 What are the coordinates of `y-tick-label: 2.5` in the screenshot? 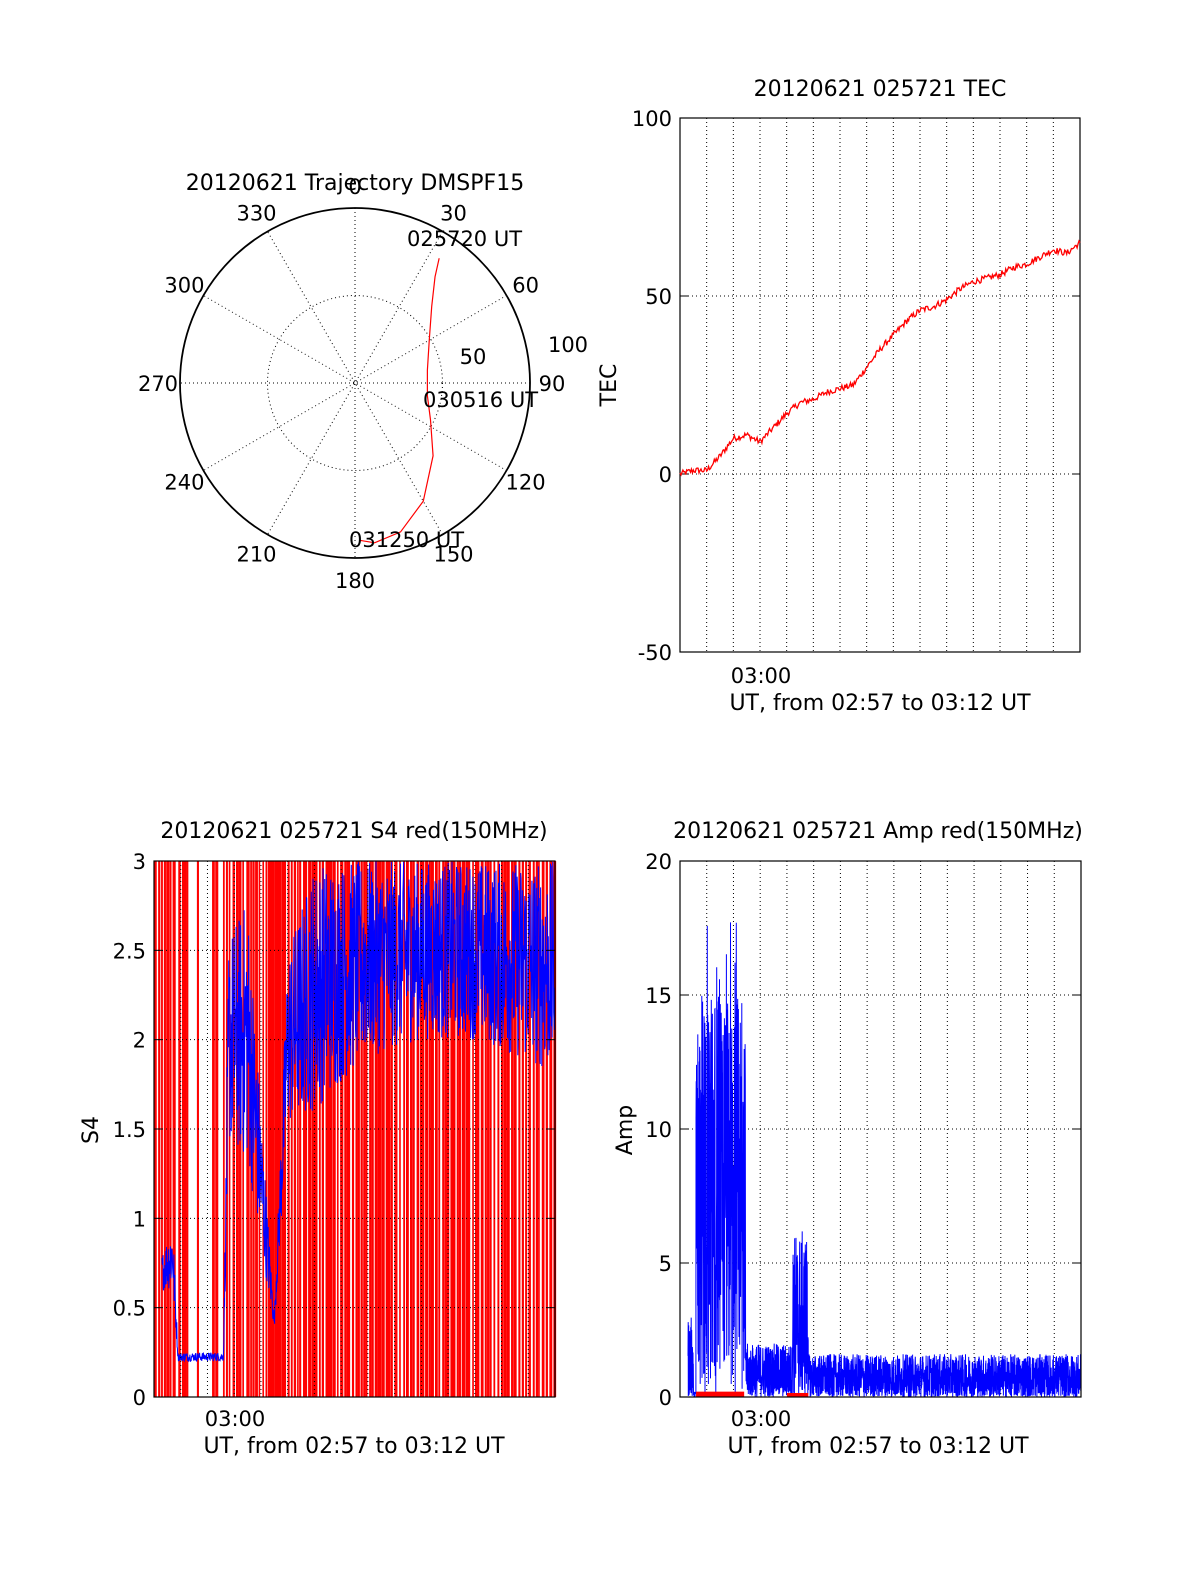 It's located at (129, 951).